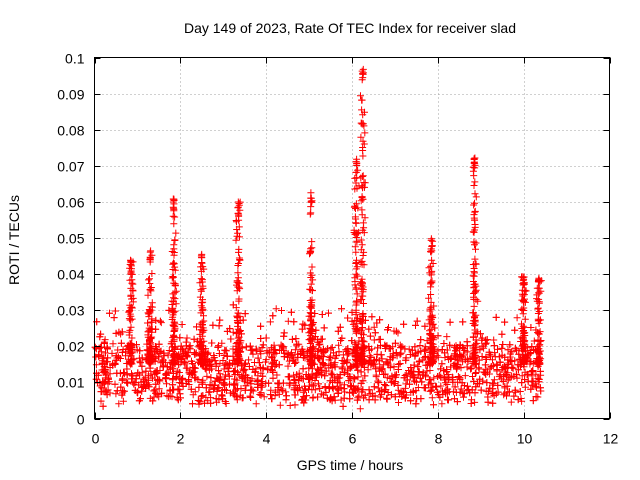 The width and height of the screenshot is (640, 480). Describe the element at coordinates (70, 131) in the screenshot. I see `y-tick-label: 0.08` at that location.